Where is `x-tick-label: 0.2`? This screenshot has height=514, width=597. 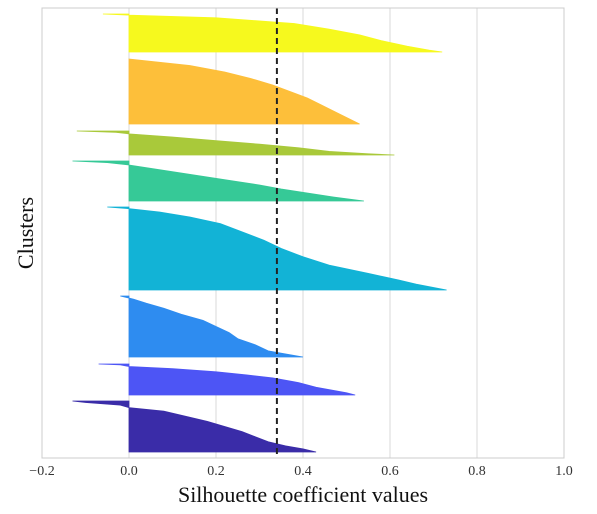
x-tick-label: 0.2 is located at coordinates (216, 471).